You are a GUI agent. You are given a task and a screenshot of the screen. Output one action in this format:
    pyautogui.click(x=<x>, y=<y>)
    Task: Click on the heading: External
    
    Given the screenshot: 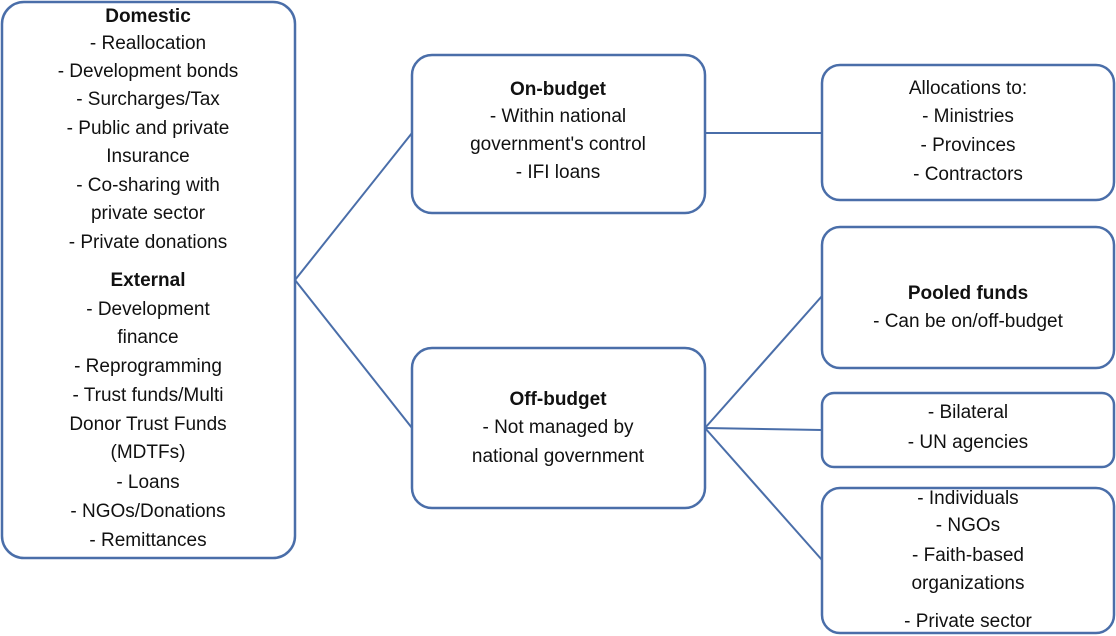 What is the action you would take?
    pyautogui.click(x=148, y=280)
    